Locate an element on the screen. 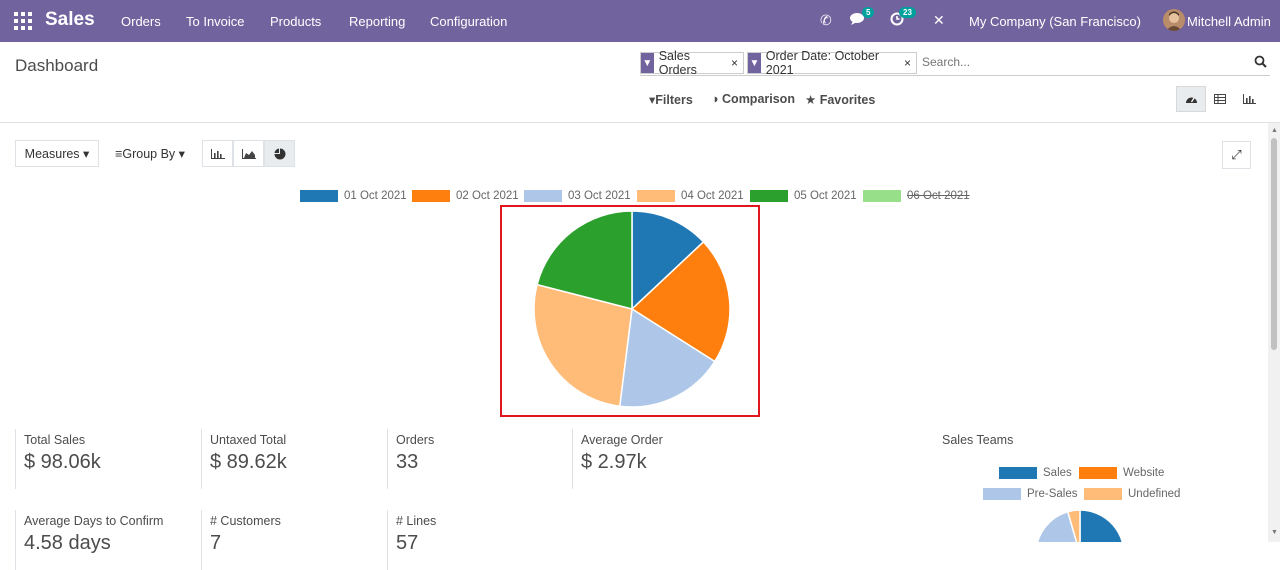 This screenshot has width=1280, height=570. user-avatar is located at coordinates (1174, 20).